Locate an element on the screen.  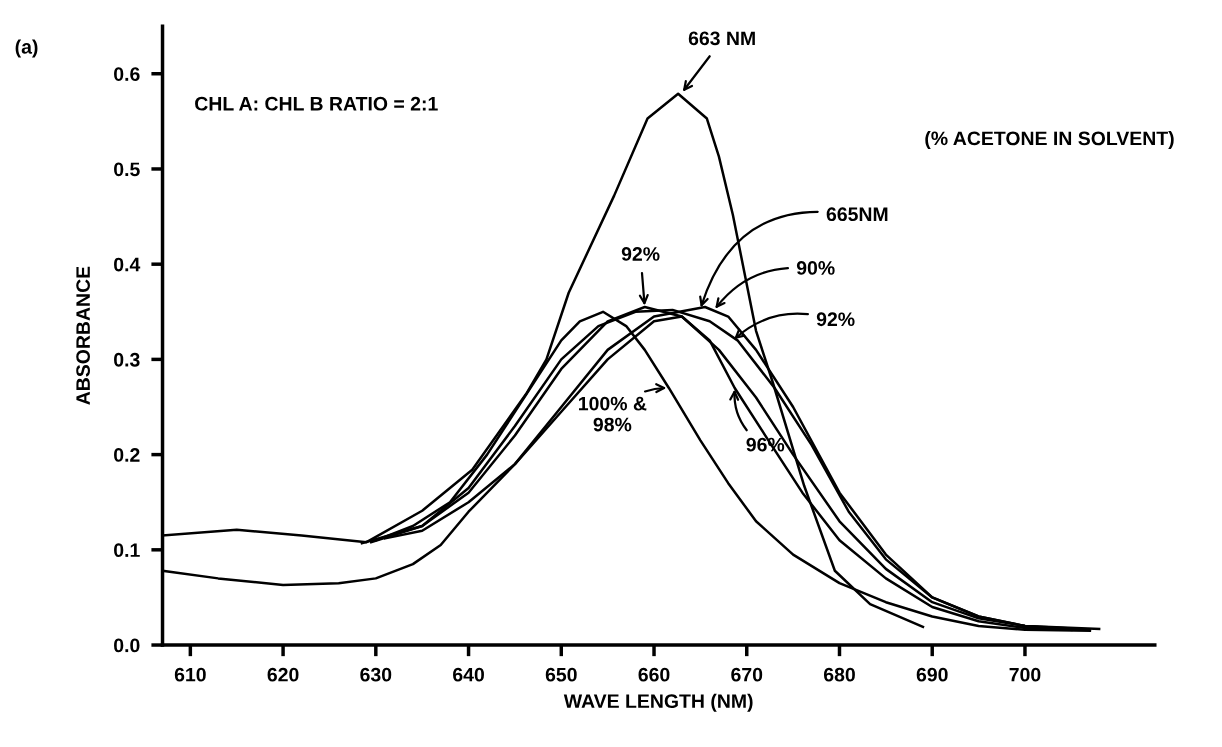
y-tick-label: 0.0 is located at coordinates (127, 645).